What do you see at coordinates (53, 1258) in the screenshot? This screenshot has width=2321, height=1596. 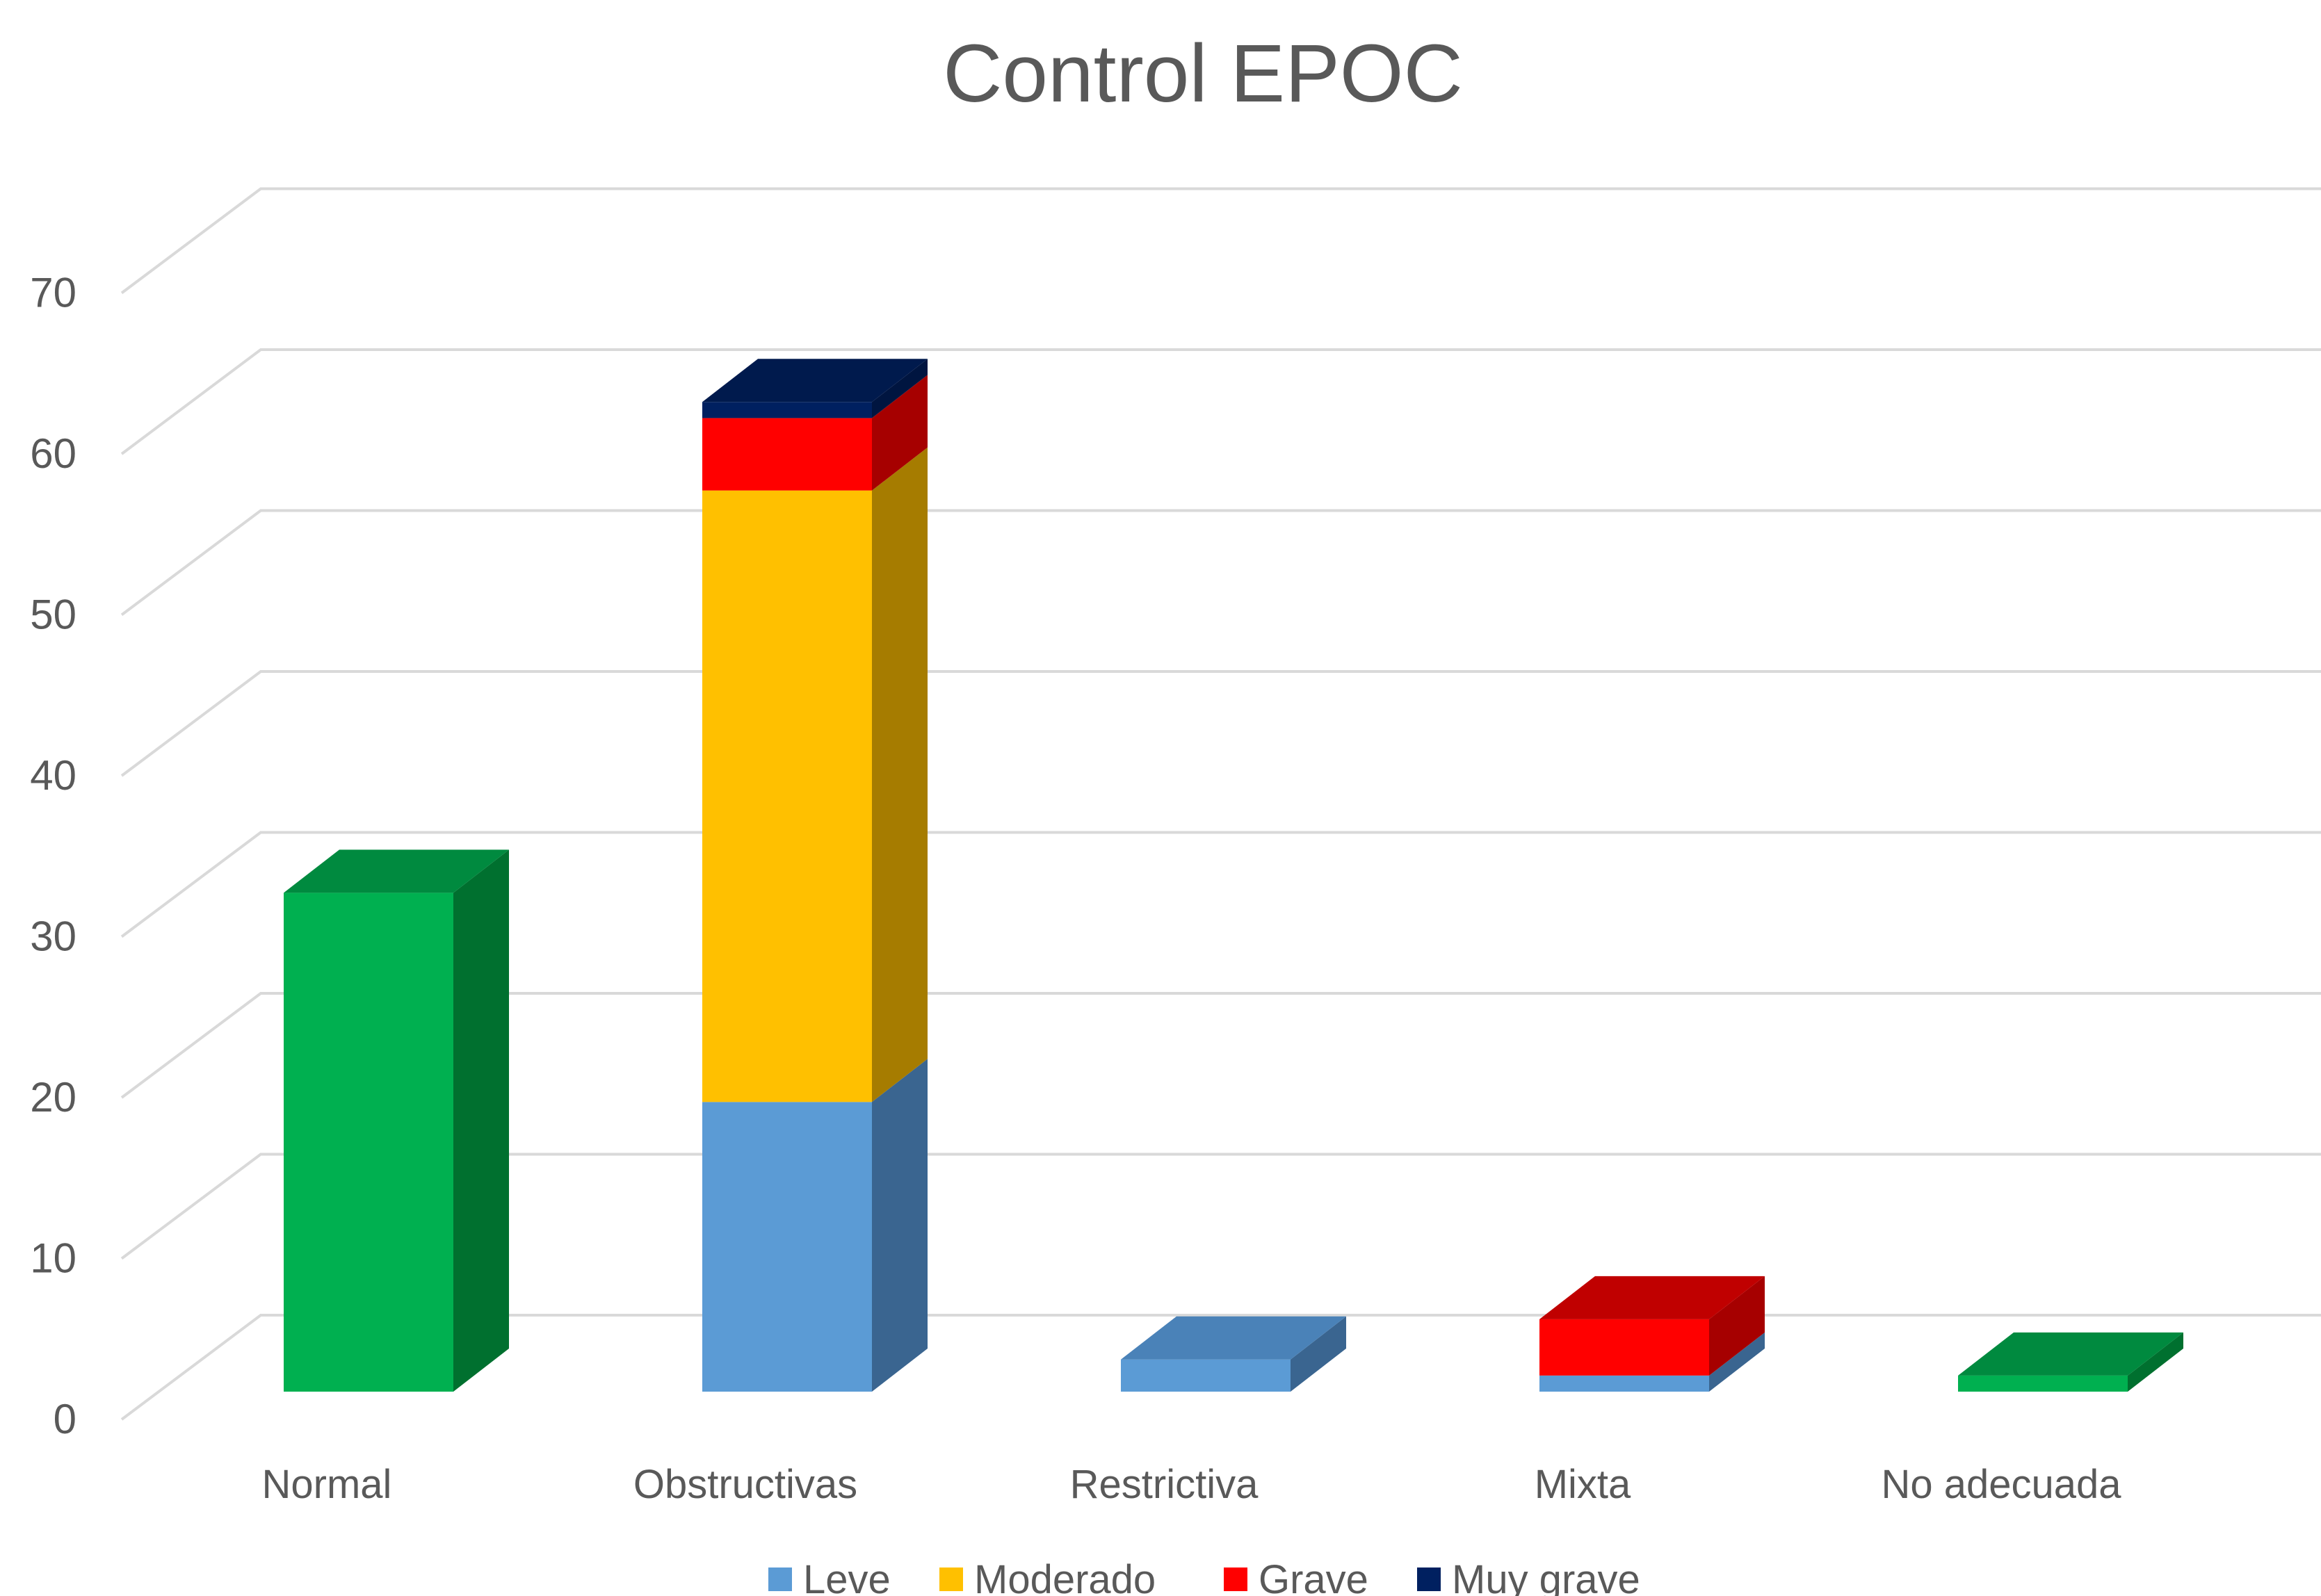 I see `y-tick-label: 10` at bounding box center [53, 1258].